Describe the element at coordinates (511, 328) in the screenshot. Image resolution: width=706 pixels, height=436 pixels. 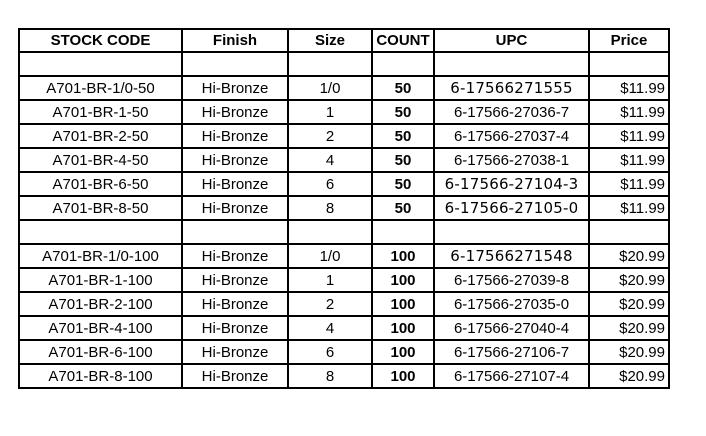
I see `cell-upc: 6-17566-27040-4` at that location.